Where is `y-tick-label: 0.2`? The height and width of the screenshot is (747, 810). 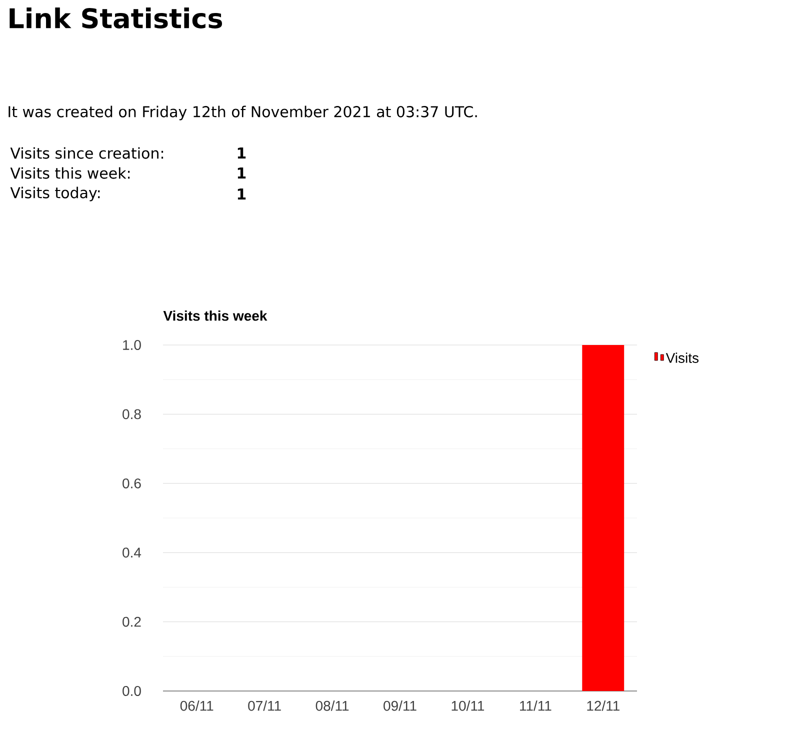
y-tick-label: 0.2 is located at coordinates (131, 621).